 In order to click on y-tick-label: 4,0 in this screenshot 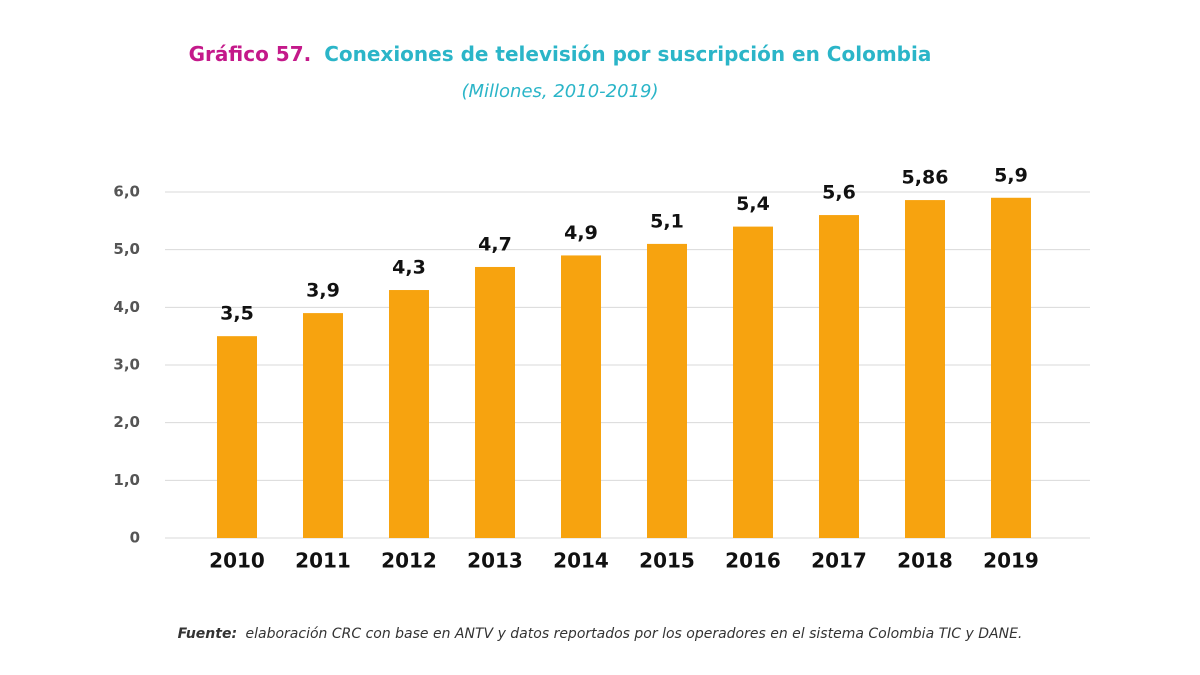, I will do `click(126, 307)`.